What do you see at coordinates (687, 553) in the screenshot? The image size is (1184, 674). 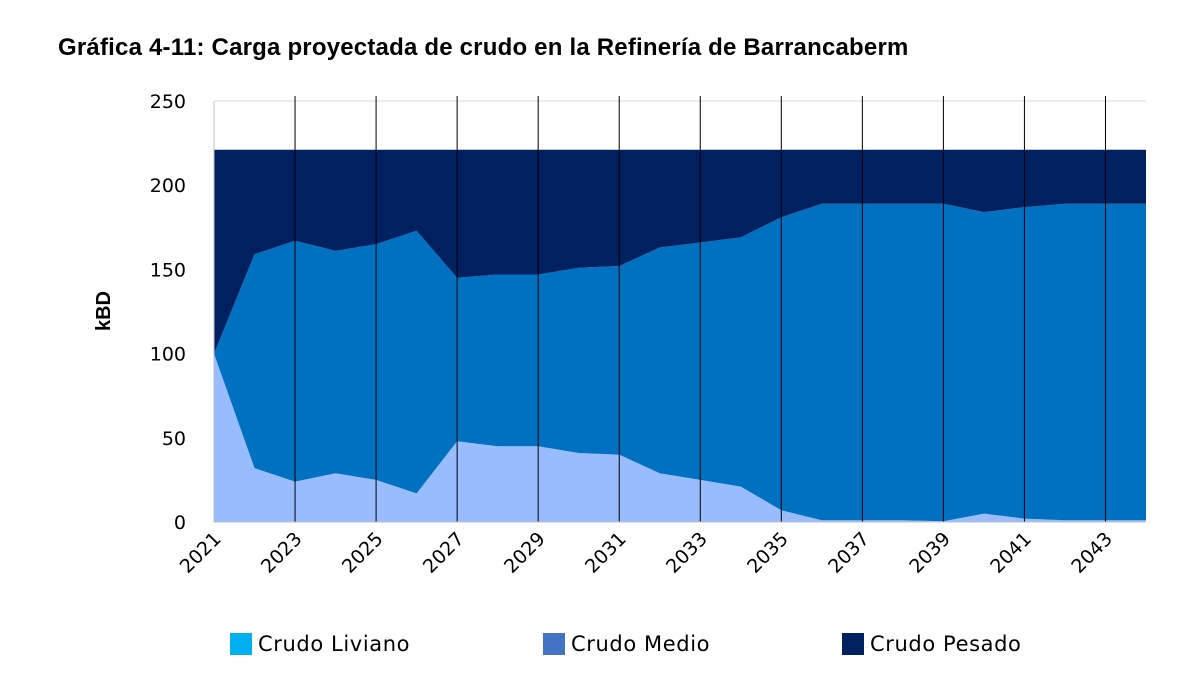 I see `x-tick-label-2033: 2033` at bounding box center [687, 553].